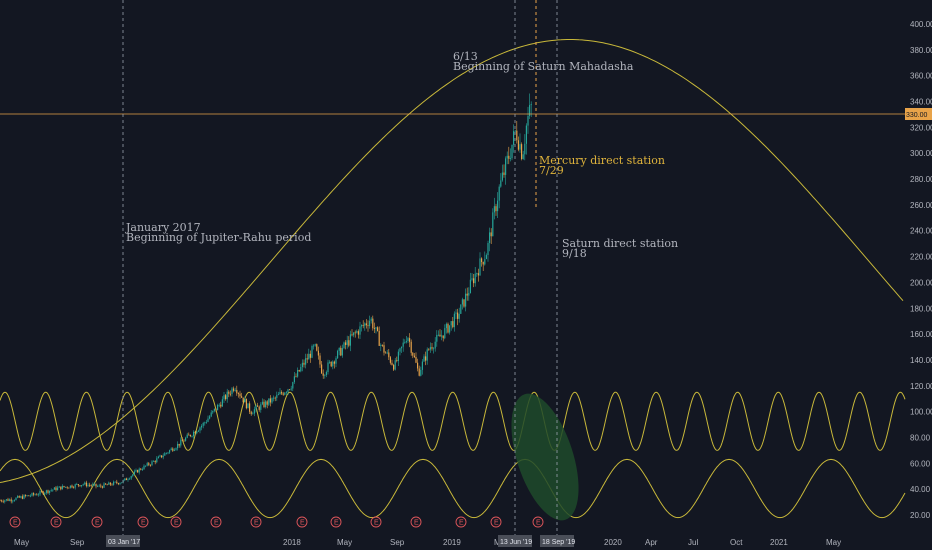 The height and width of the screenshot is (550, 932). I want to click on x-tick-label: 2018, so click(292, 542).